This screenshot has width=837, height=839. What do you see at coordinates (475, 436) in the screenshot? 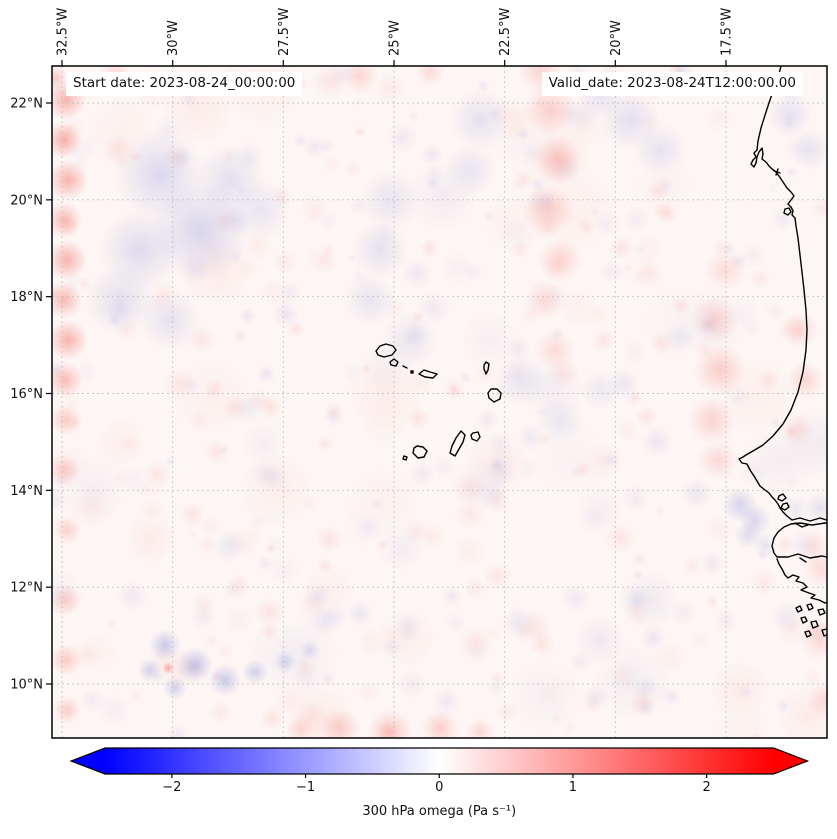
I see `coastline-maio` at bounding box center [475, 436].